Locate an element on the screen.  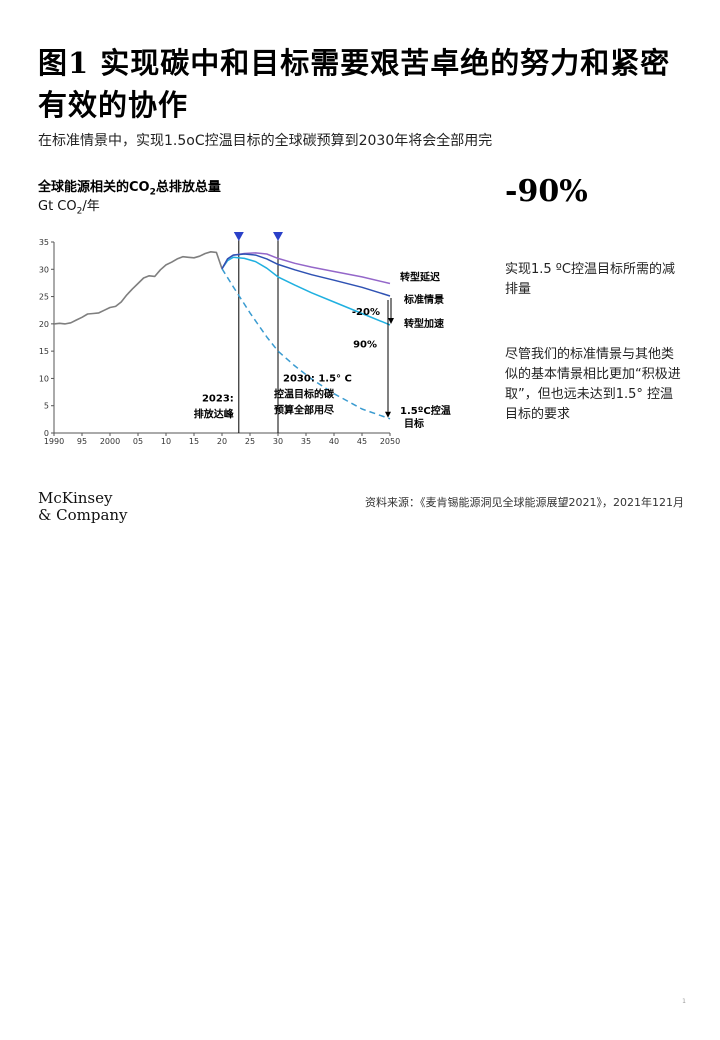
x-tick-label: 35 is located at coordinates (306, 441).